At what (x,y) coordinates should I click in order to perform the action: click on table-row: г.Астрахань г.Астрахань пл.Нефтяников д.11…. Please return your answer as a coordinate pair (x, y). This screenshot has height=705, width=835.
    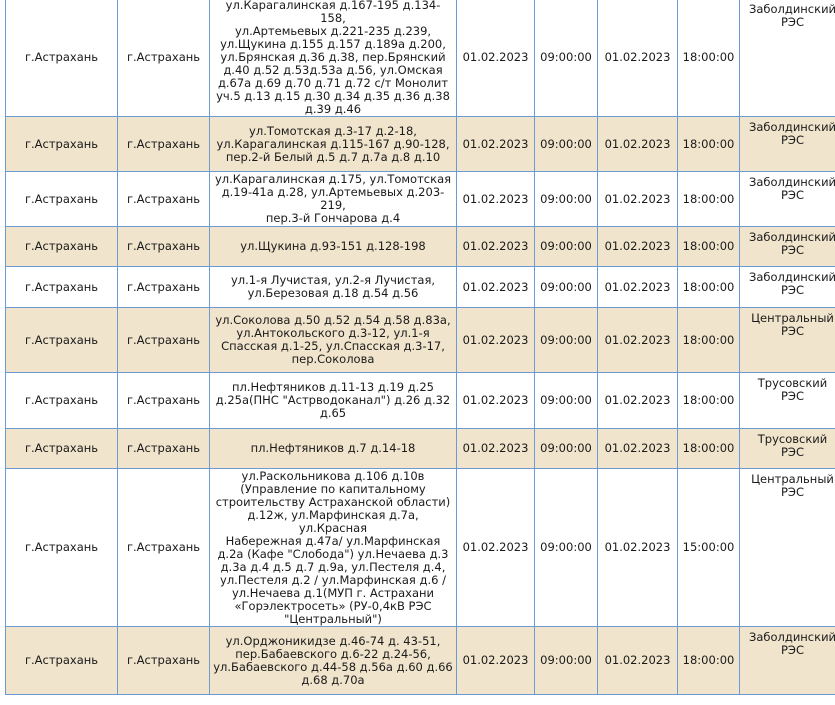
    Looking at the image, I should click on (420, 400).